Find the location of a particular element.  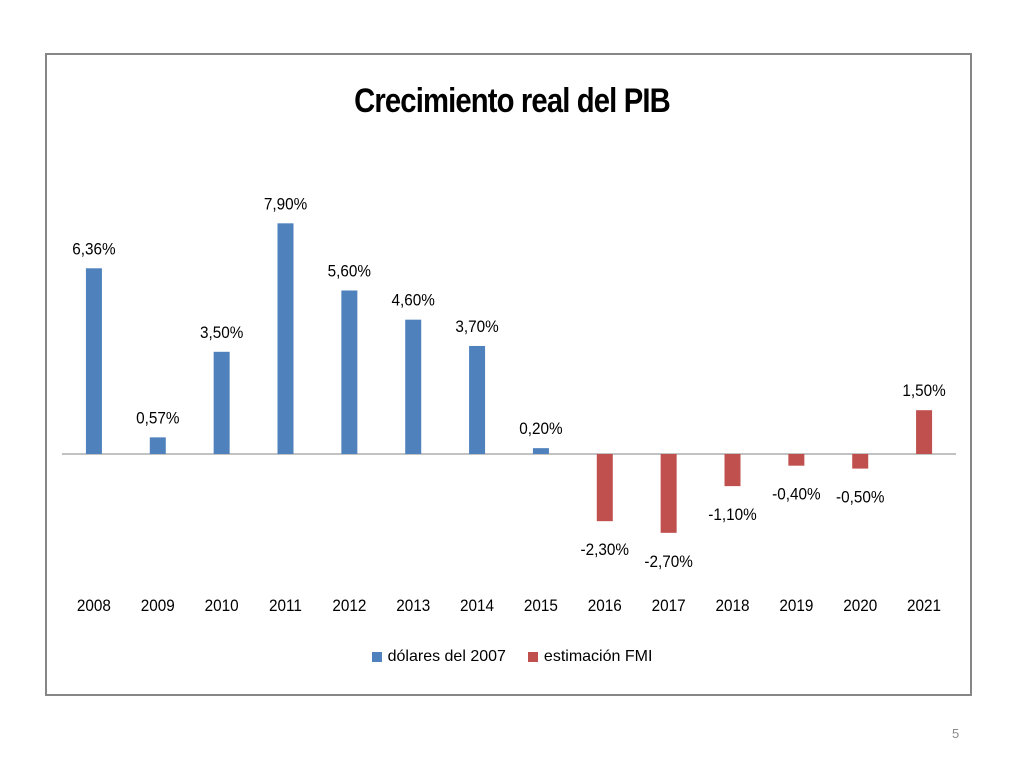

chart-title: Crecimiento real del PIB is located at coordinates (512, 101).